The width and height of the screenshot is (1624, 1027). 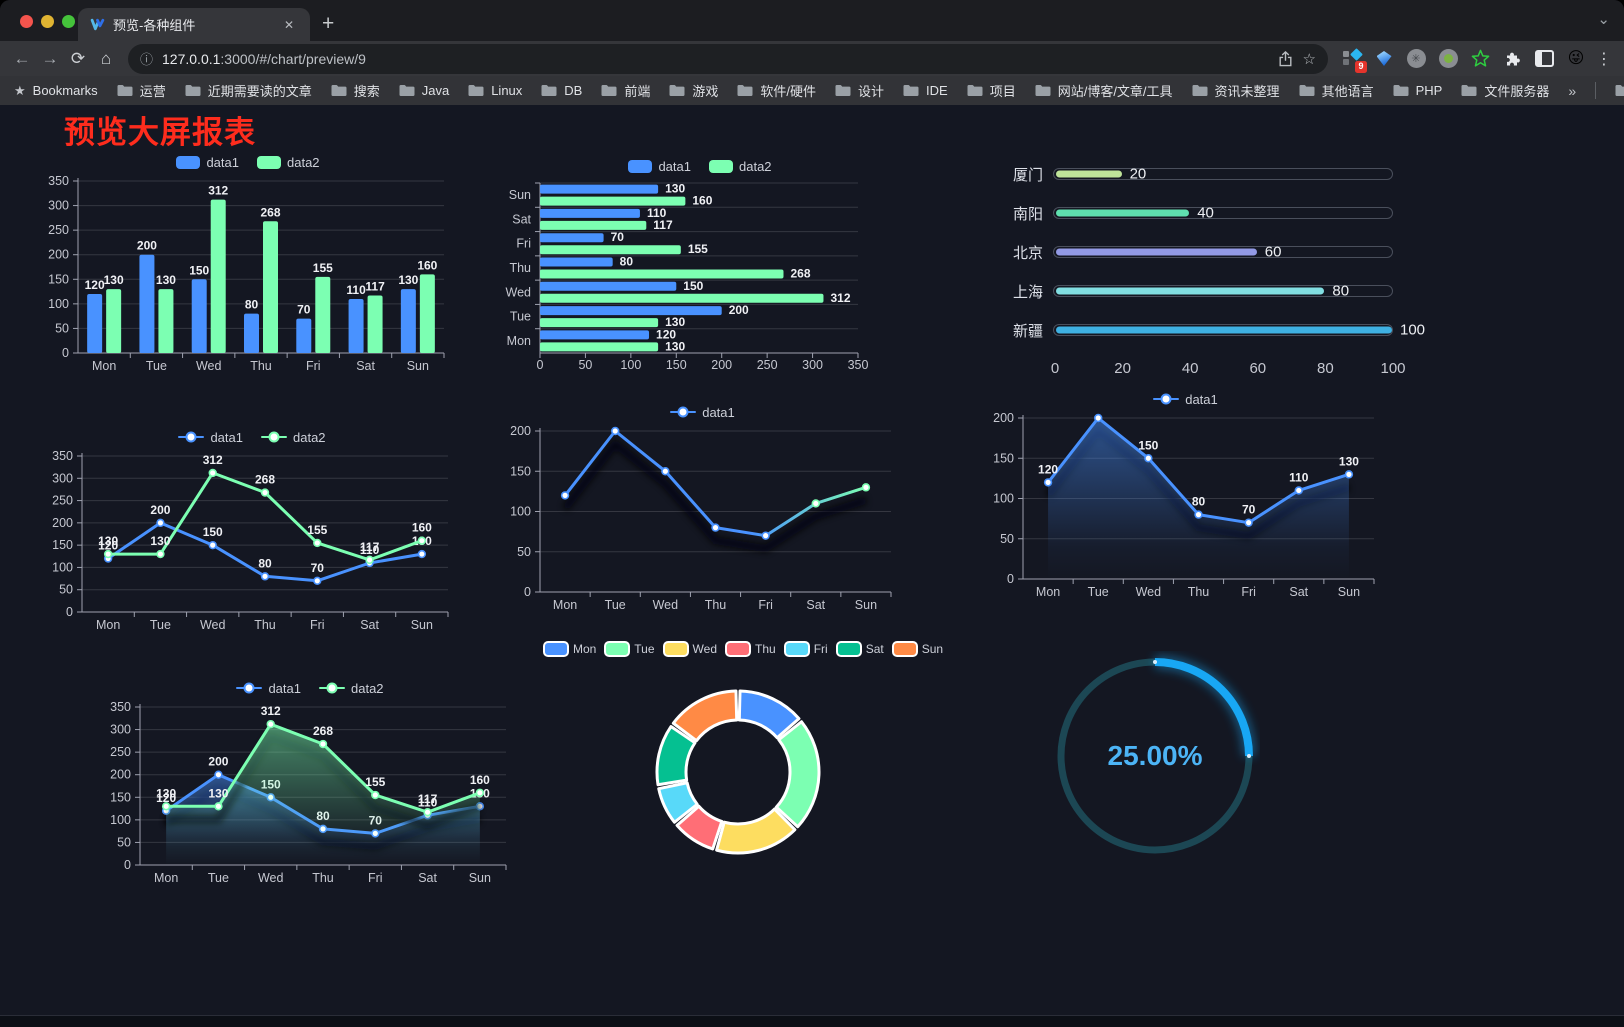 I want to click on address-bar: ⓘ 127.0.0.1:3000/#/chart/preview/9 ☆, so click(x=728, y=58).